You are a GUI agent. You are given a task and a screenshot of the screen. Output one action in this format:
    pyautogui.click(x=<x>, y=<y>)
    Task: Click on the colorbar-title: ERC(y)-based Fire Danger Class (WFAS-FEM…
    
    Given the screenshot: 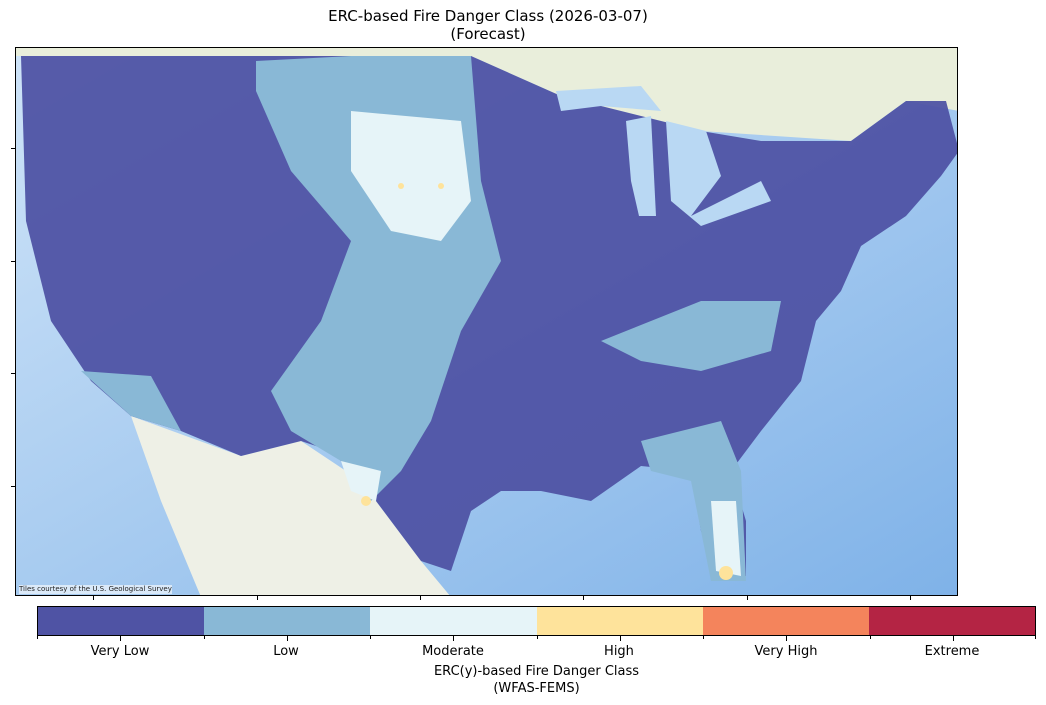 What is the action you would take?
    pyautogui.click(x=536, y=680)
    